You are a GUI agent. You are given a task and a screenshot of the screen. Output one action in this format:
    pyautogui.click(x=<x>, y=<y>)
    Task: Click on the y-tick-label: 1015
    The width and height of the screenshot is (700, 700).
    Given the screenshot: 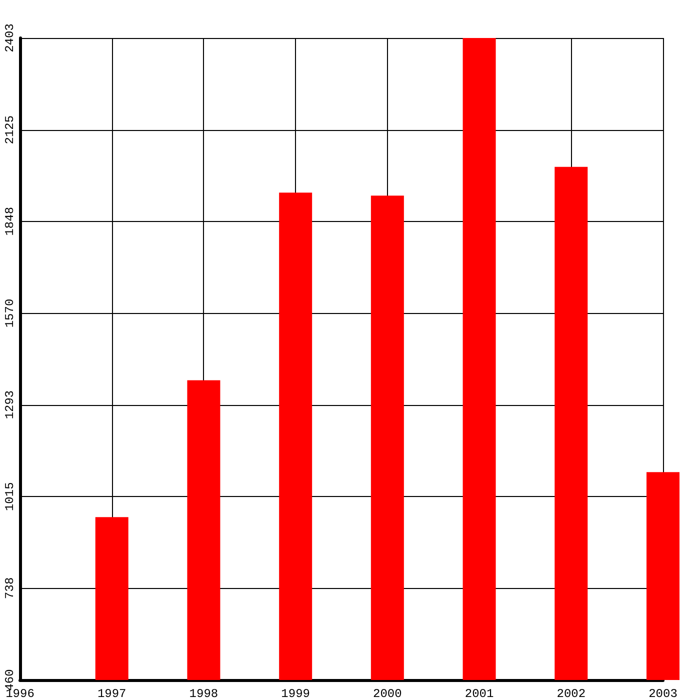 What is the action you would take?
    pyautogui.click(x=10, y=497)
    